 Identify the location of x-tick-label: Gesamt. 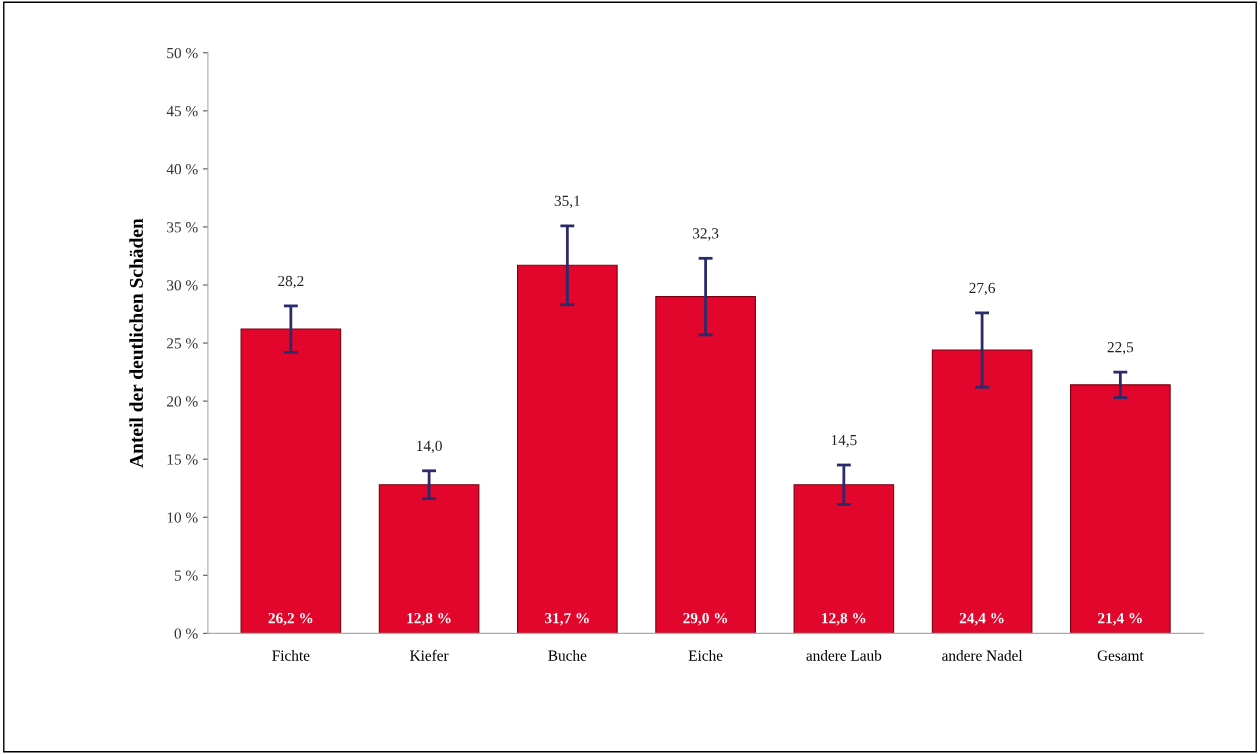
(1120, 655).